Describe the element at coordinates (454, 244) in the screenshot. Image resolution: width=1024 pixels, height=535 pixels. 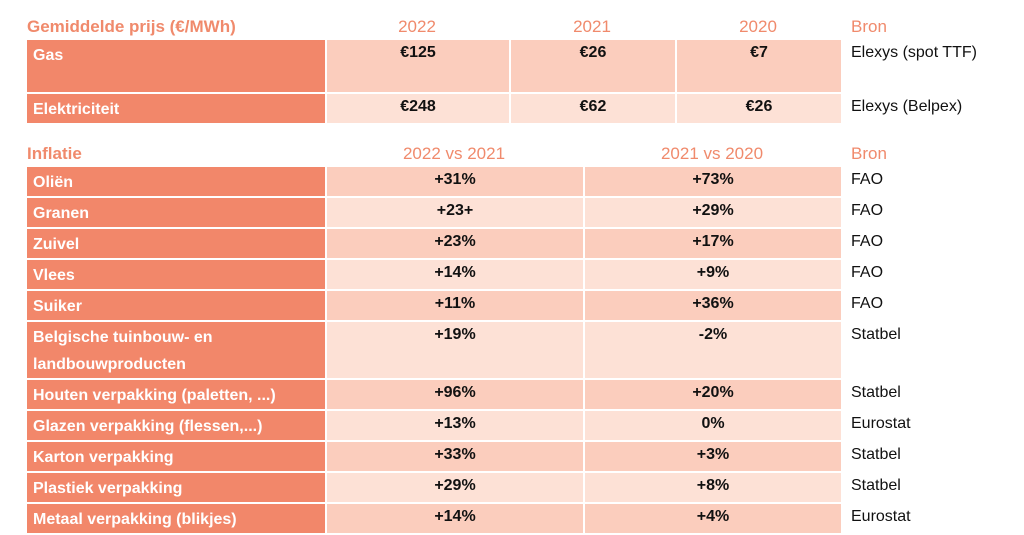
I see `value-cell: +23%` at that location.